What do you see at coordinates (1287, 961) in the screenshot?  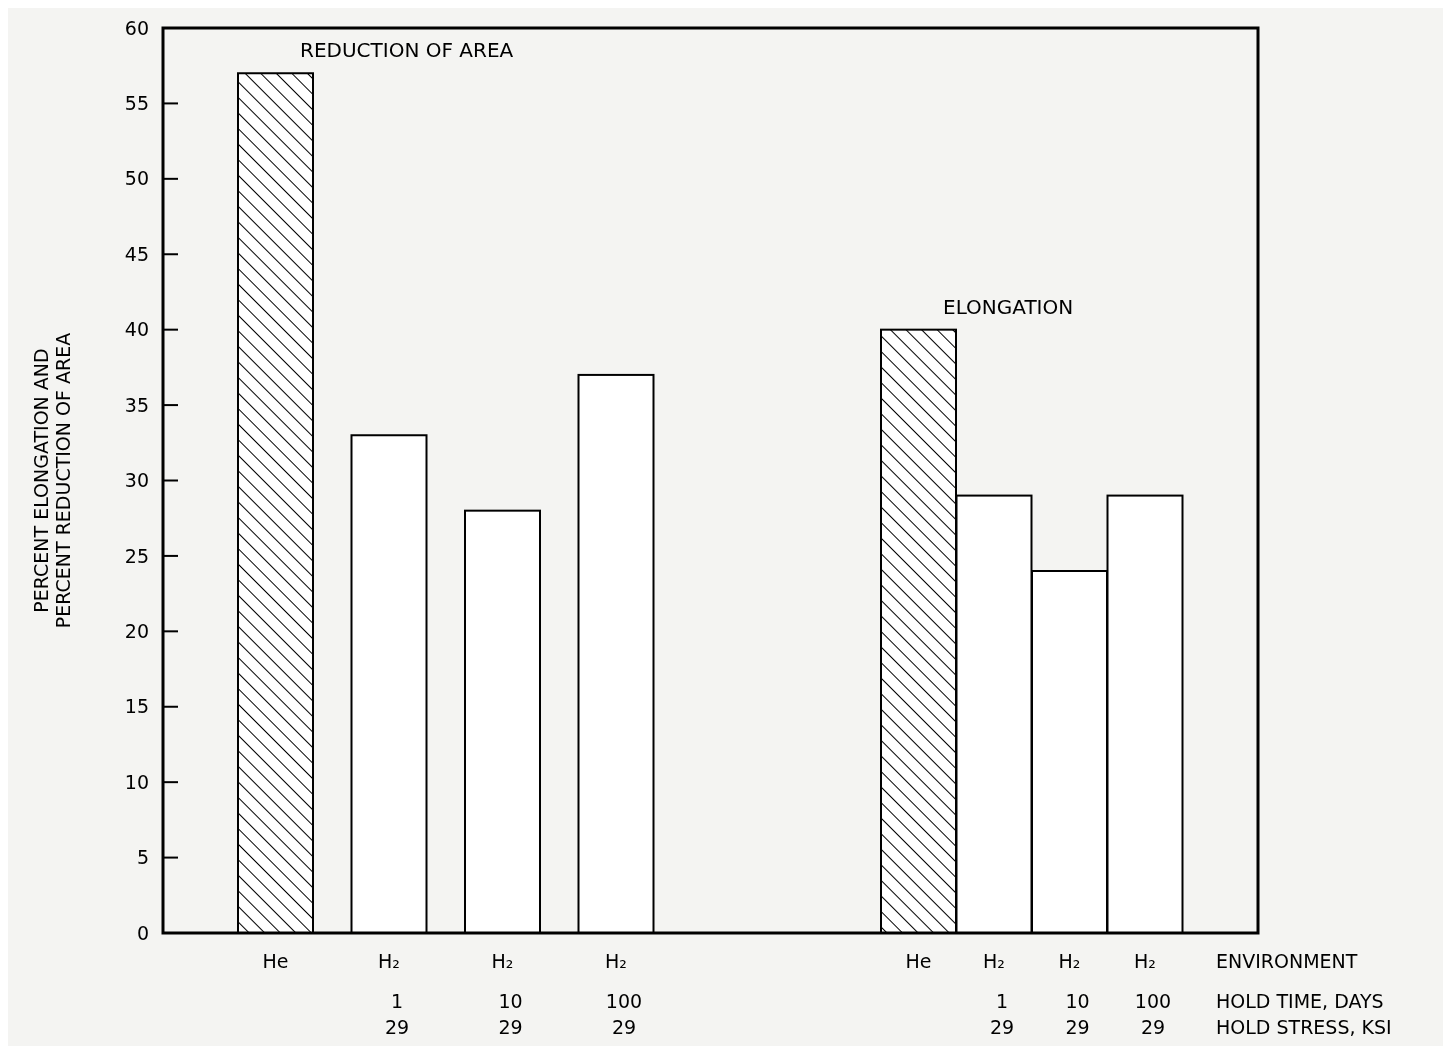 I see `text: ENVIRONMENT` at bounding box center [1287, 961].